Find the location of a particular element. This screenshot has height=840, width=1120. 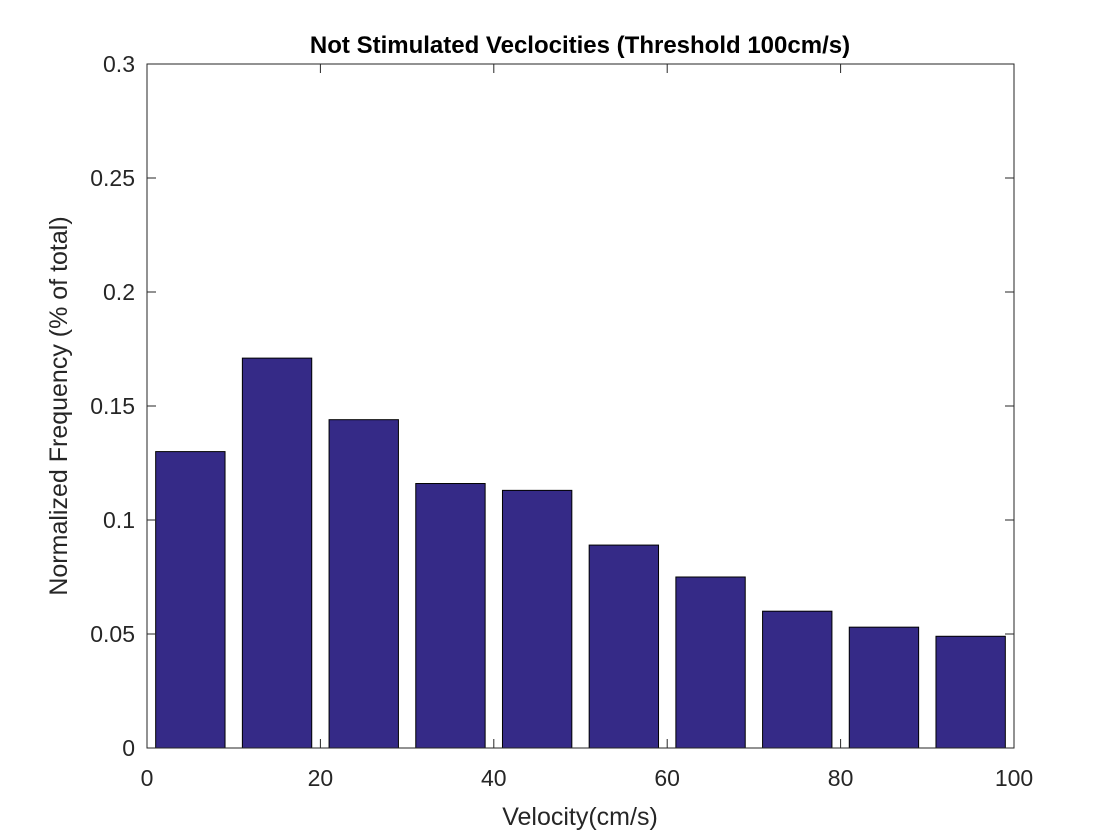

x-tick-label: 100 is located at coordinates (1014, 778).